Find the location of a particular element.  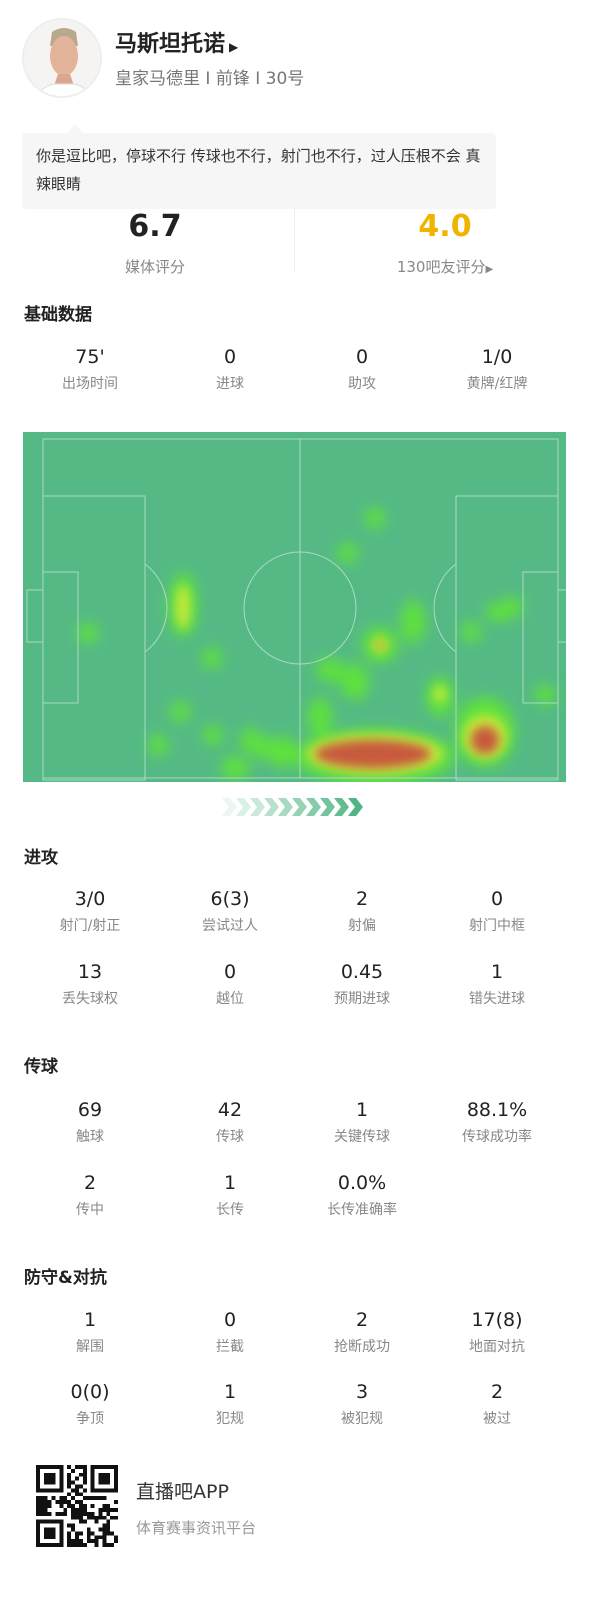

stat-label: 地面对抗 is located at coordinates (497, 1347).